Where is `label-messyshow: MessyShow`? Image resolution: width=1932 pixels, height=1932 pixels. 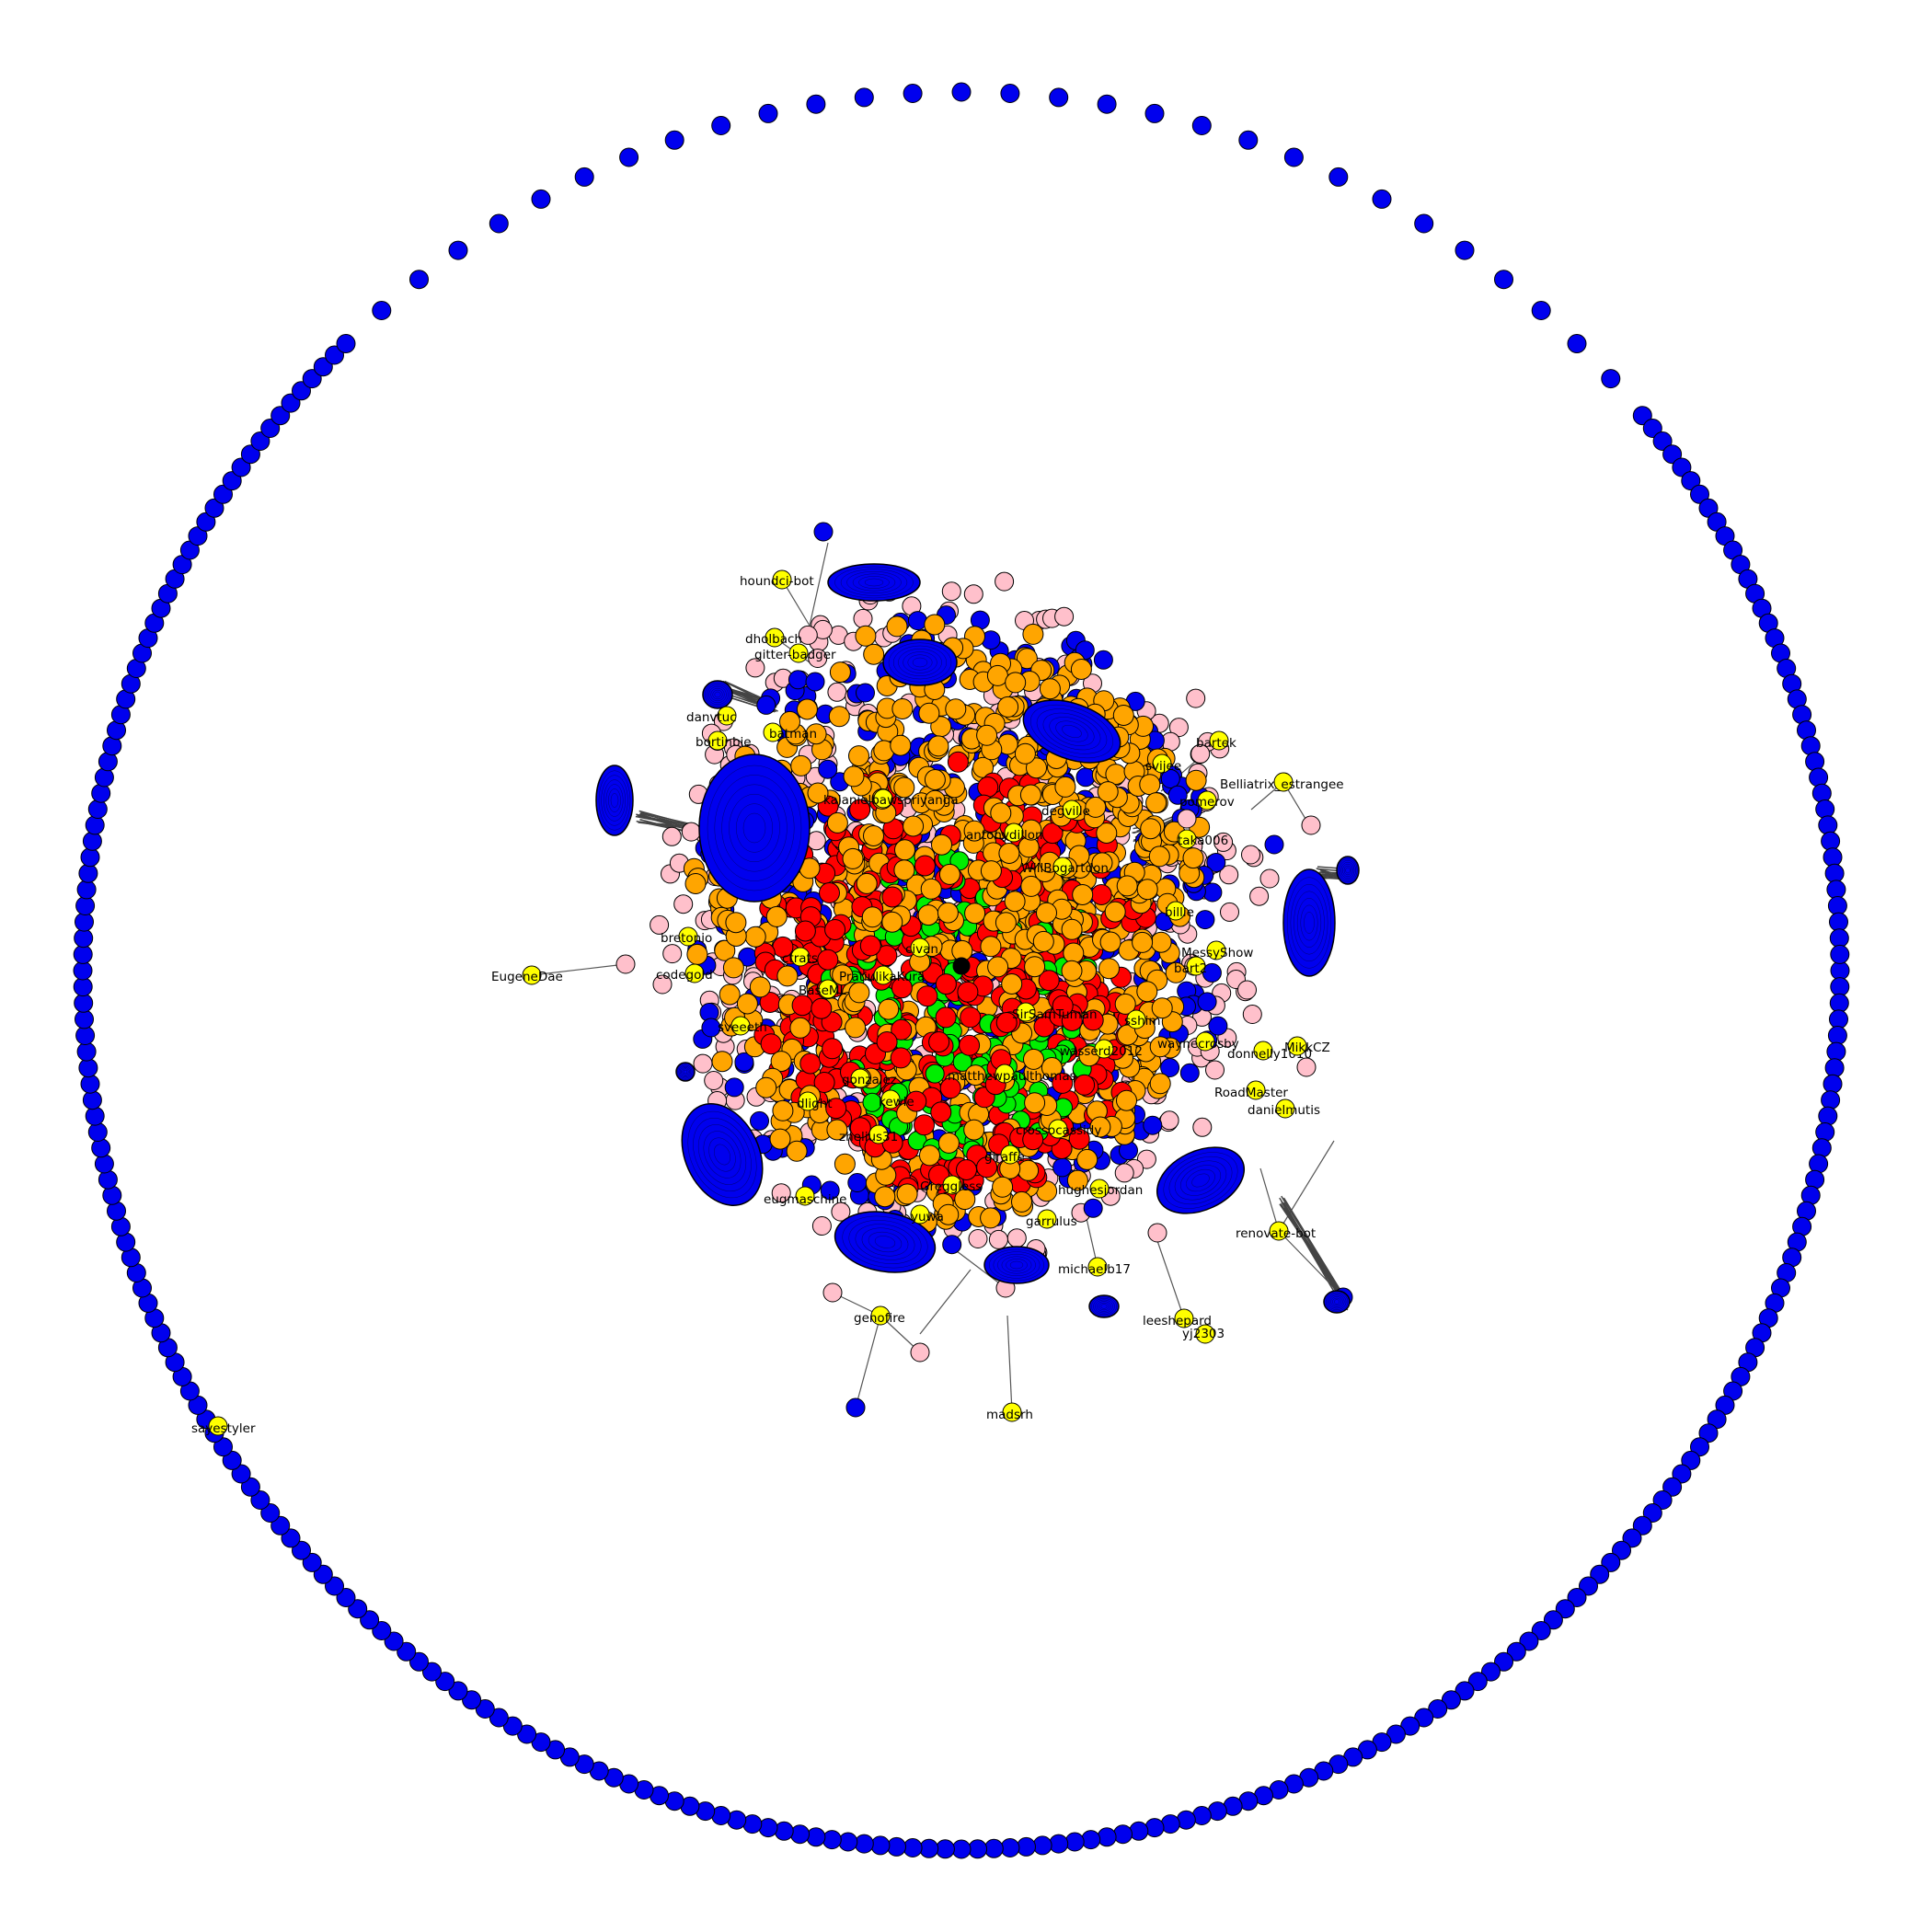 label-messyshow: MessyShow is located at coordinates (1217, 953).